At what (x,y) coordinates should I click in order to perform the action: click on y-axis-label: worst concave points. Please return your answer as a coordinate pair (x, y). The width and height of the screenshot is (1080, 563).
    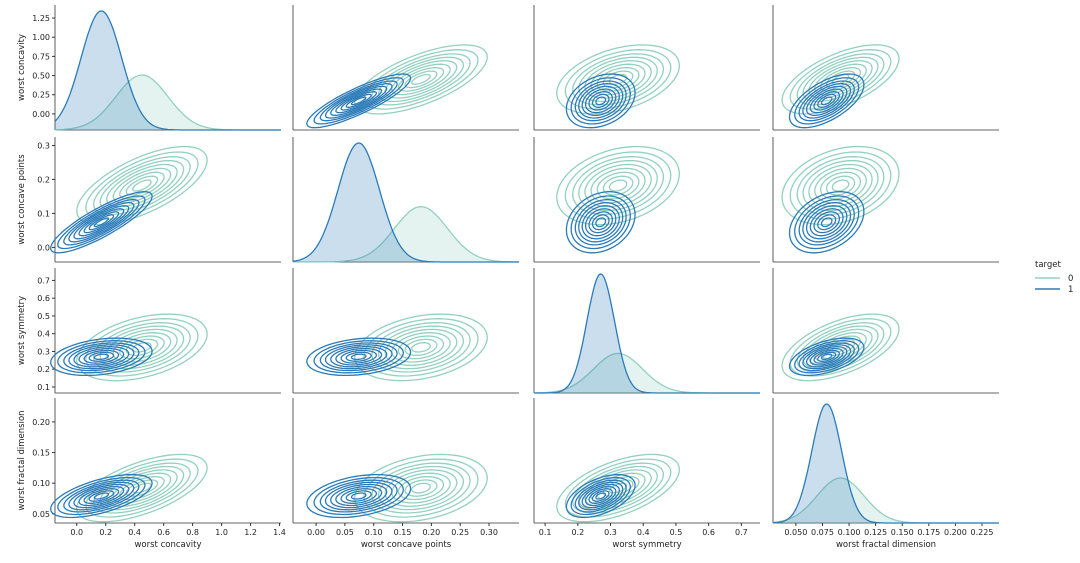
    Looking at the image, I should click on (22, 199).